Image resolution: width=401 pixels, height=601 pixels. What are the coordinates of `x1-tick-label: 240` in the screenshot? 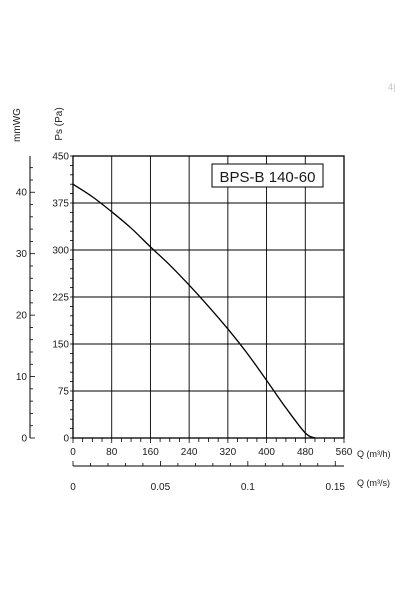 It's located at (189, 452).